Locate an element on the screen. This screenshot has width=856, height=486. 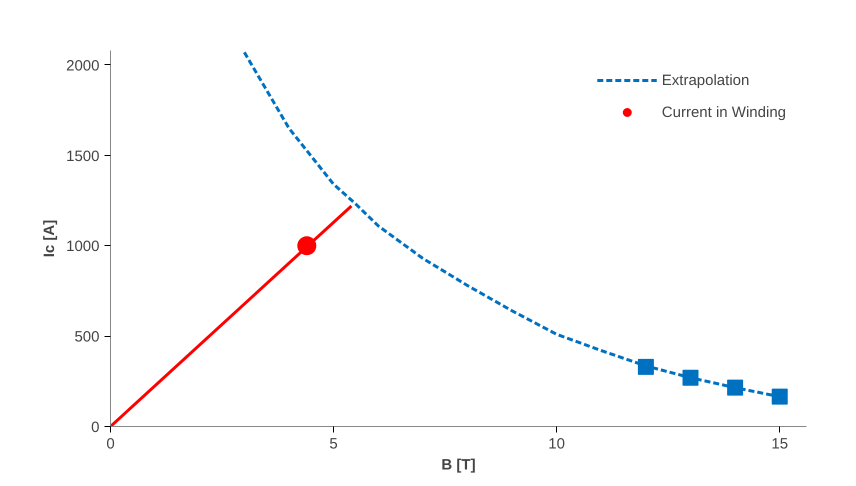
x-tick-label: 5 is located at coordinates (333, 444).